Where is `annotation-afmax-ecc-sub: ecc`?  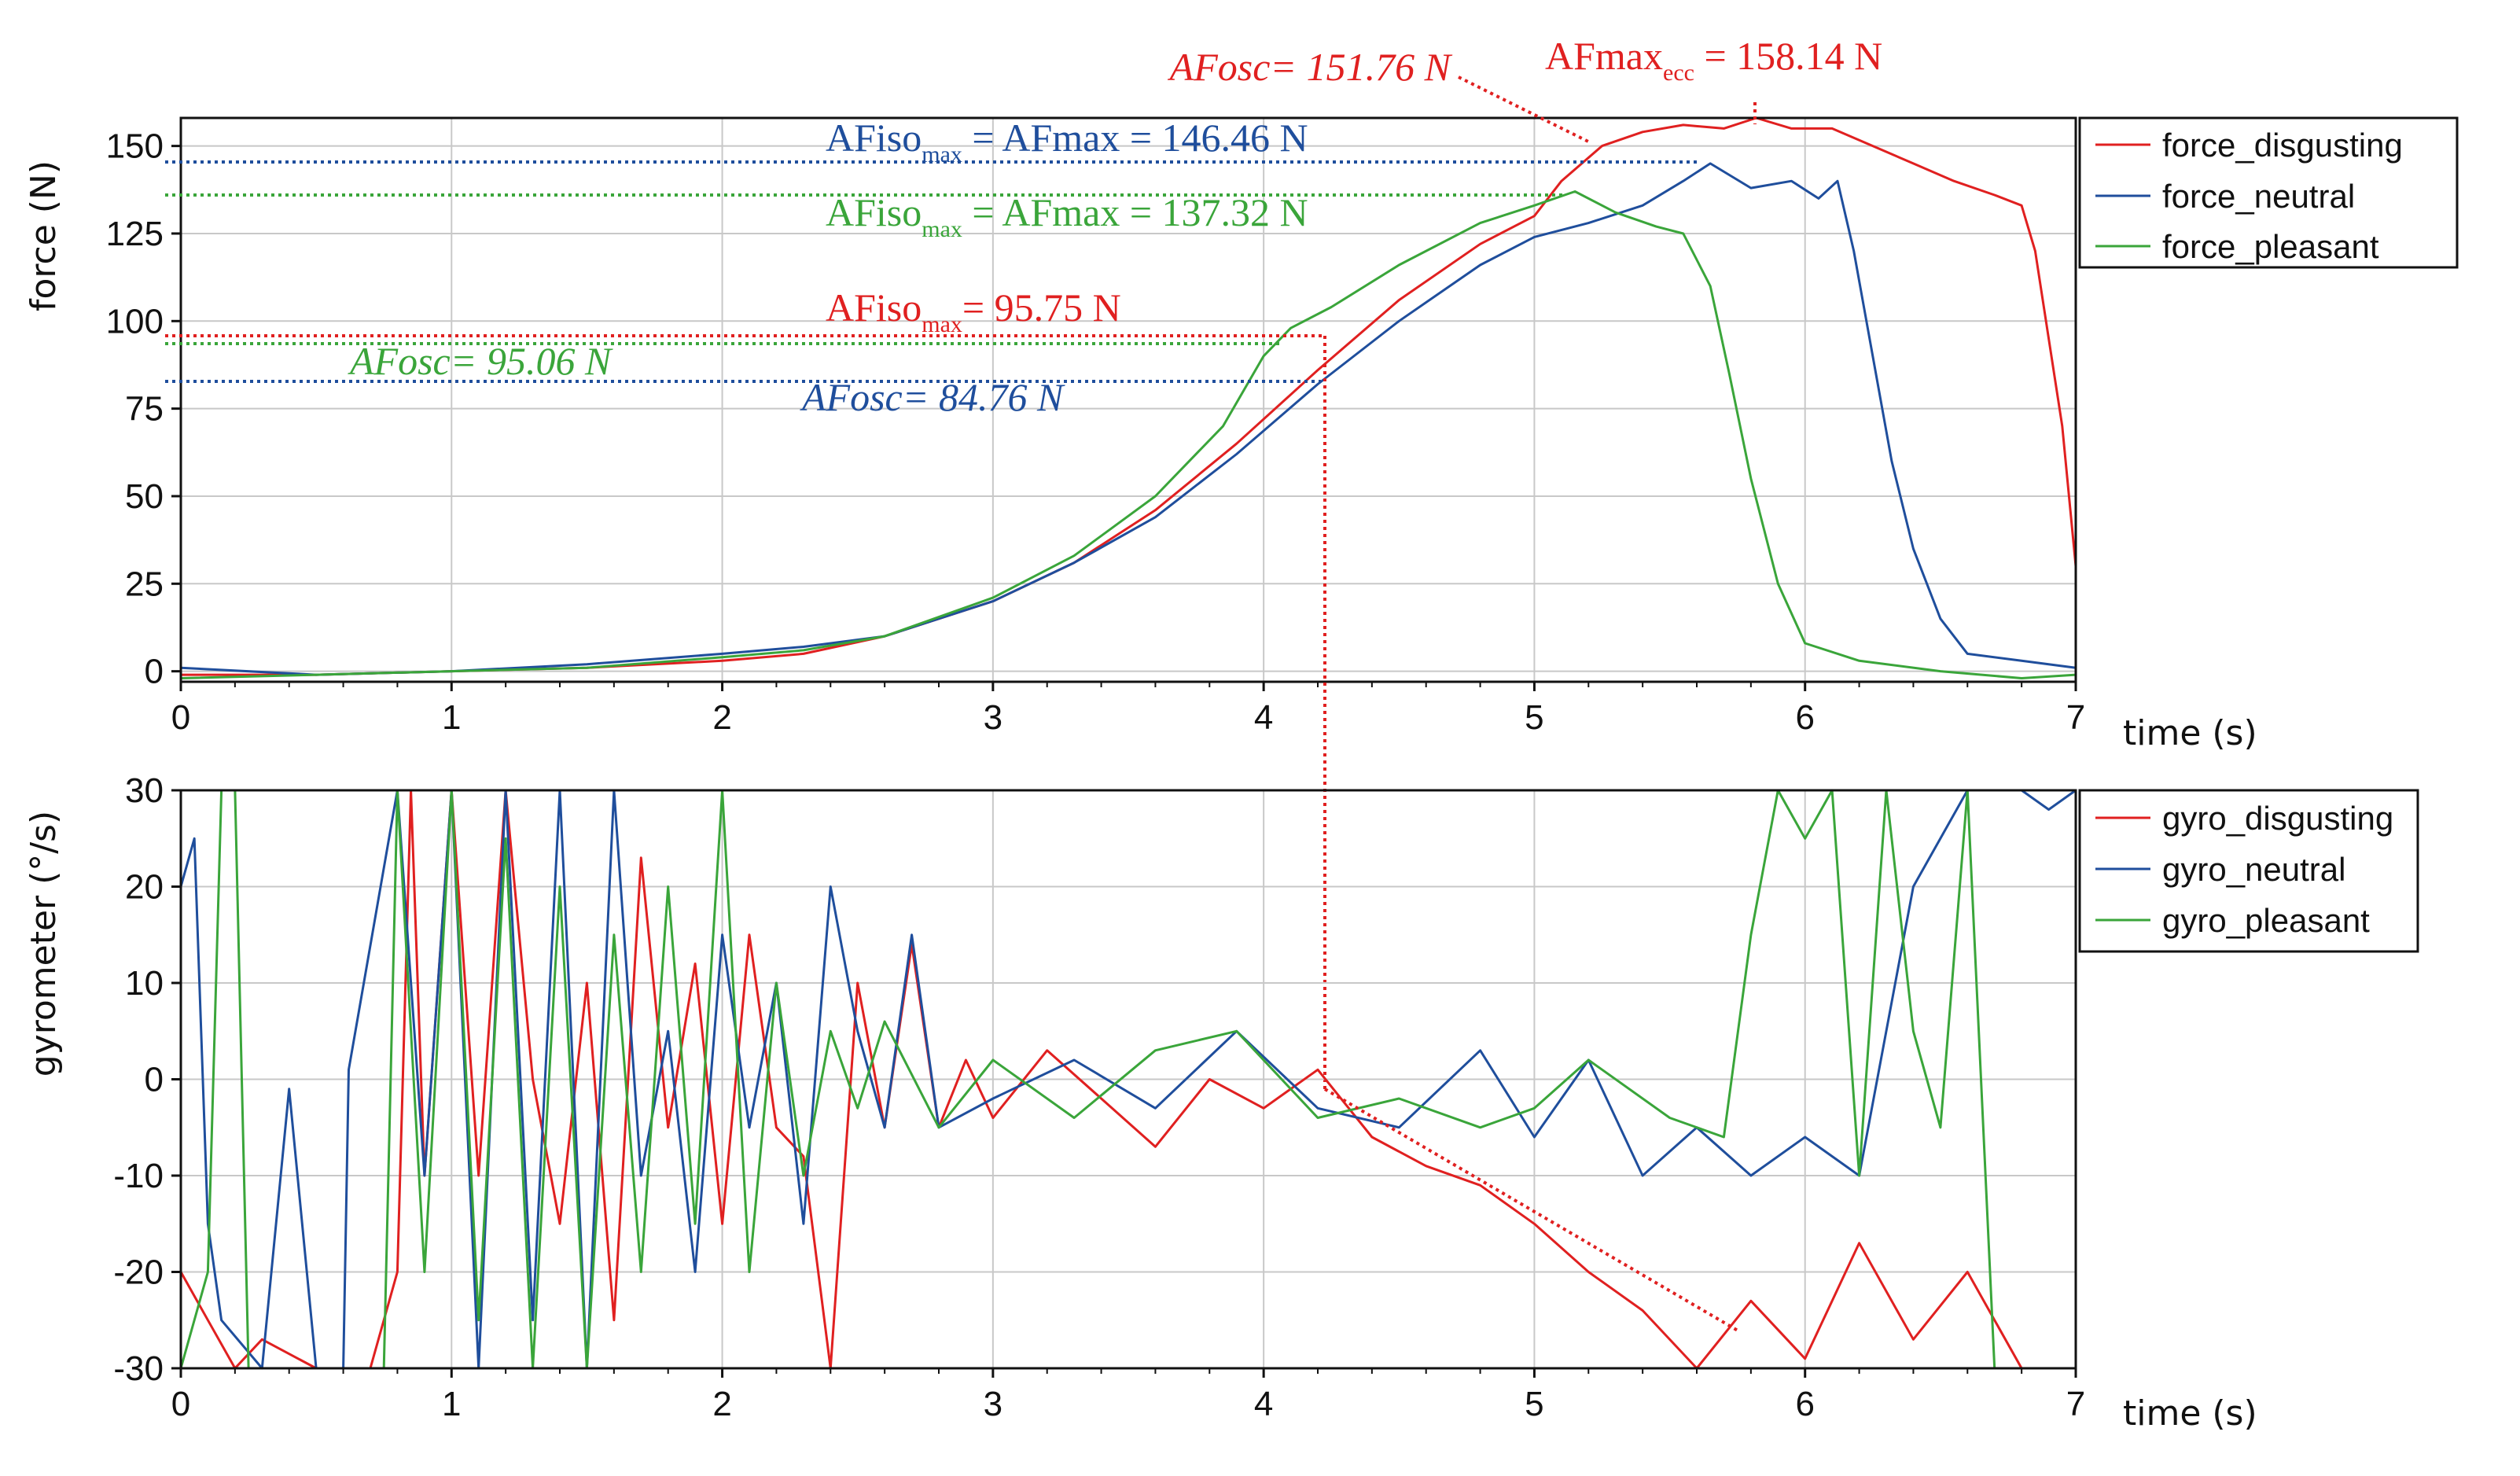
annotation-afmax-ecc-sub: ecc is located at coordinates (1678, 73).